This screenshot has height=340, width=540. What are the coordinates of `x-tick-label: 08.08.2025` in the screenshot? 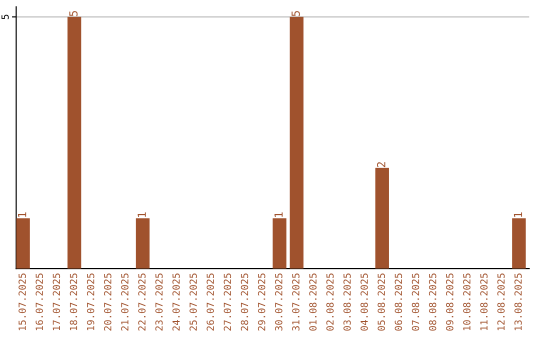 It's located at (432, 302).